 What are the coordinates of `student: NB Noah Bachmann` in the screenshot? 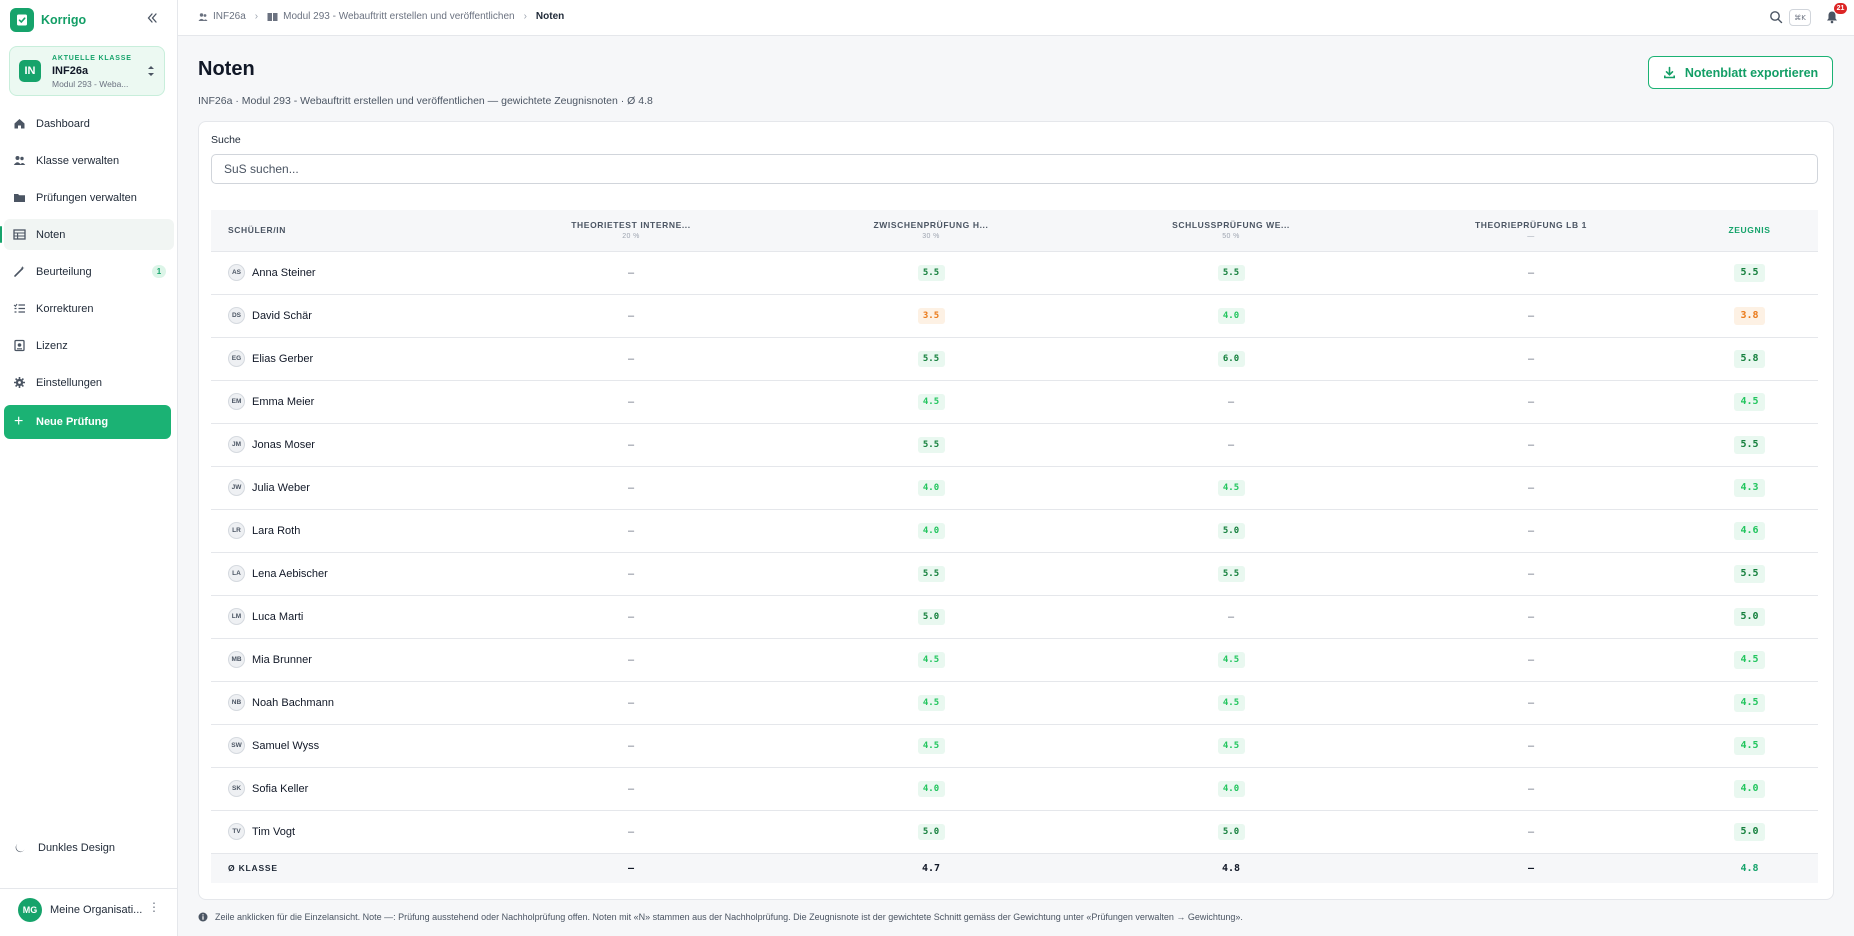 It's located at (354, 702).